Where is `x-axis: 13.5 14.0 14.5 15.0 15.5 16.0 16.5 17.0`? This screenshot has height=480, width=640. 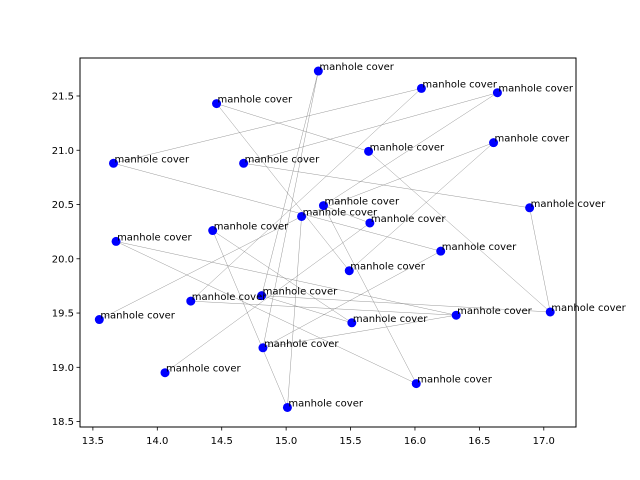
x-axis: 13.5 14.0 14.5 15.0 15.5 16.0 16.5 17.0 is located at coordinates (318, 437).